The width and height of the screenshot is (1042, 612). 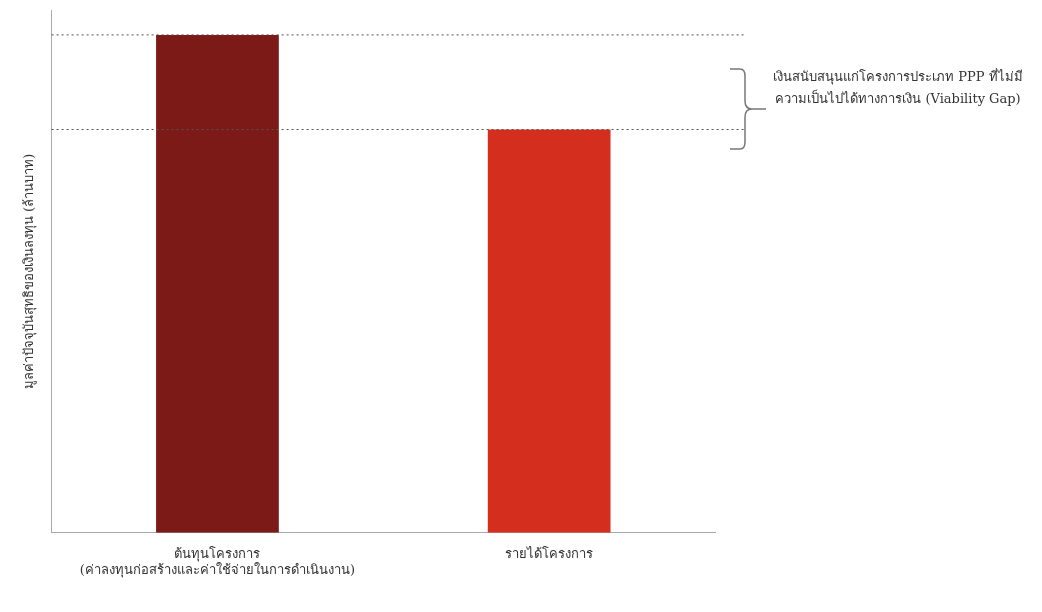 What do you see at coordinates (549, 553) in the screenshot?
I see `x-tick-label: รายได้โครงการ` at bounding box center [549, 553].